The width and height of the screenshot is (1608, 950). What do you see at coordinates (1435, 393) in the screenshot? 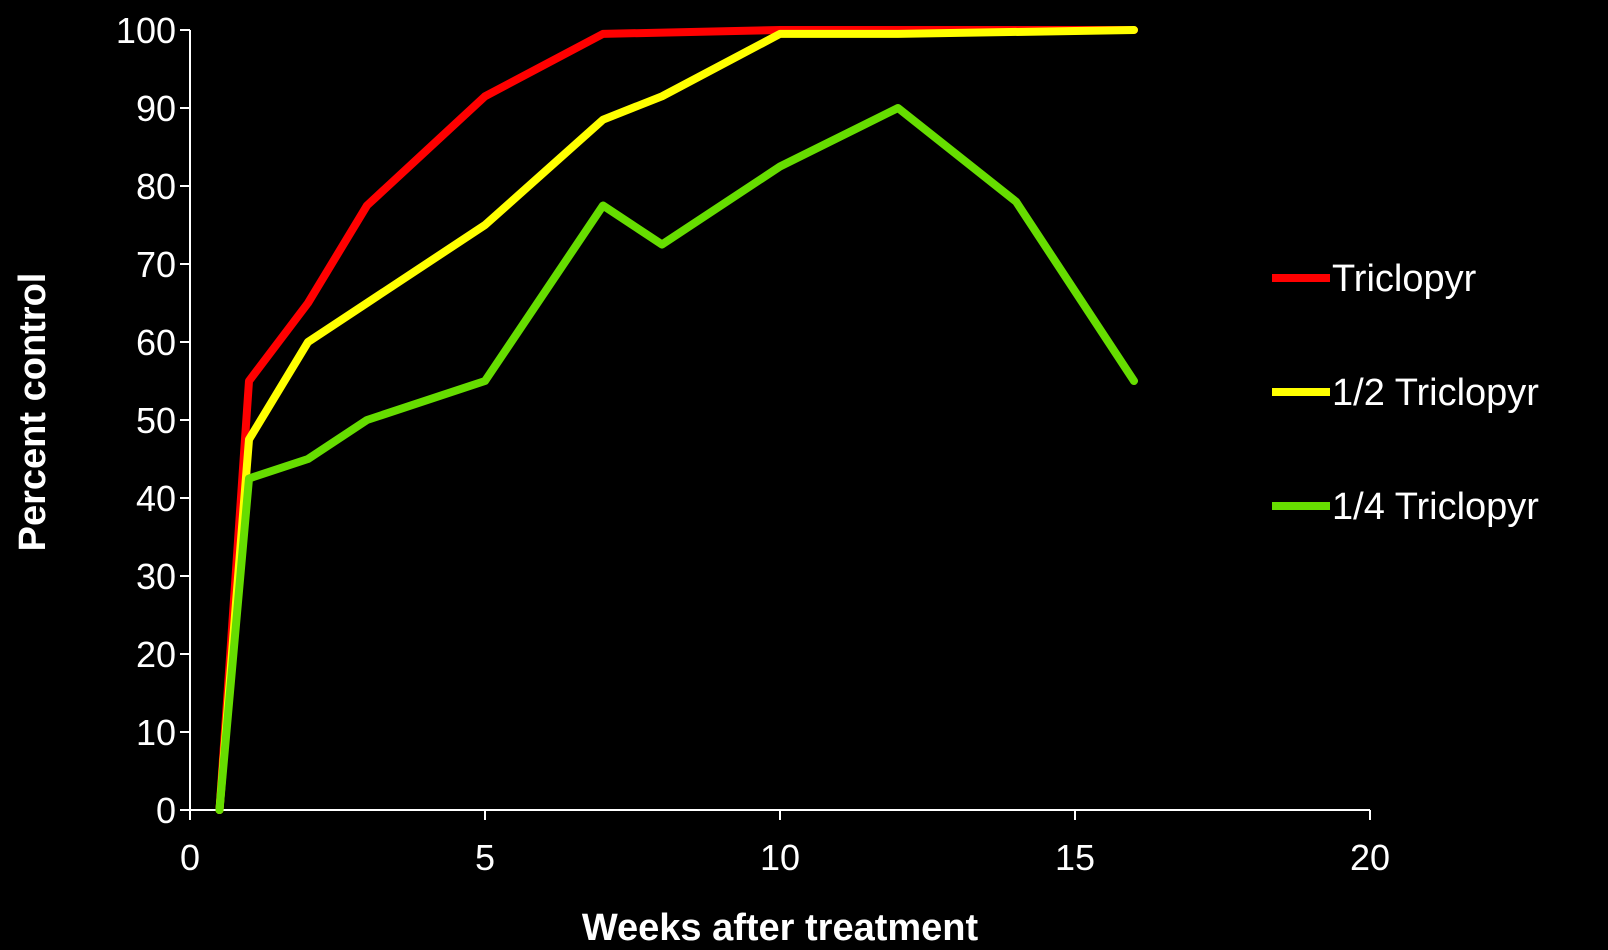
I see `legend-label-2: 1/2 Triclopyr` at bounding box center [1435, 393].